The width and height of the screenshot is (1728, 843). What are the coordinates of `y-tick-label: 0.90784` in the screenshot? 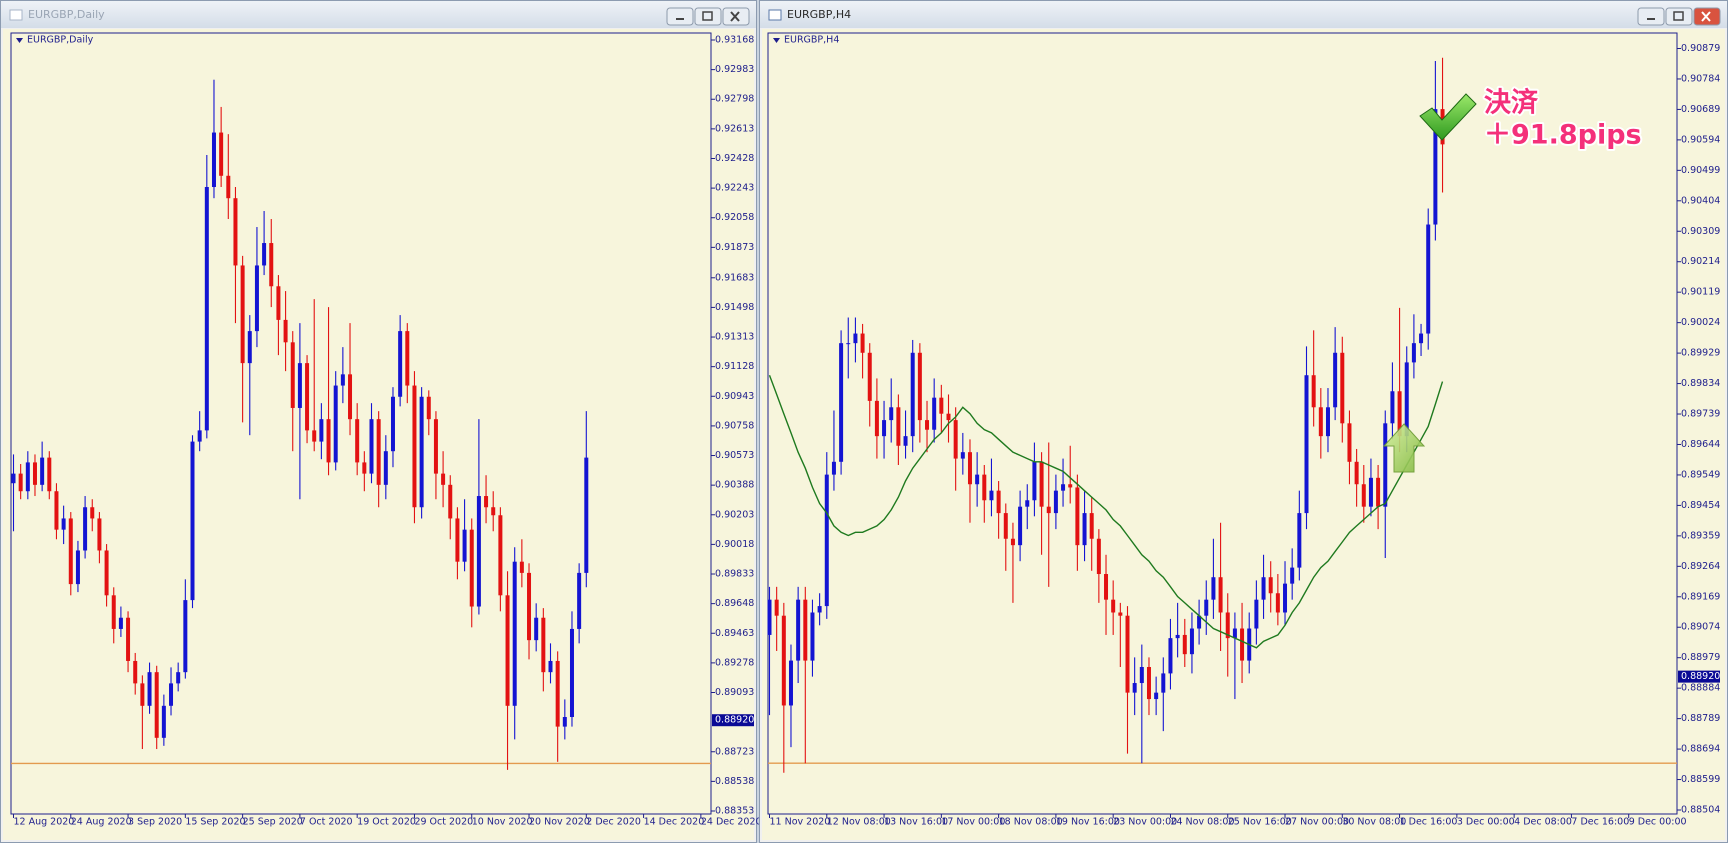 It's located at (1700, 78).